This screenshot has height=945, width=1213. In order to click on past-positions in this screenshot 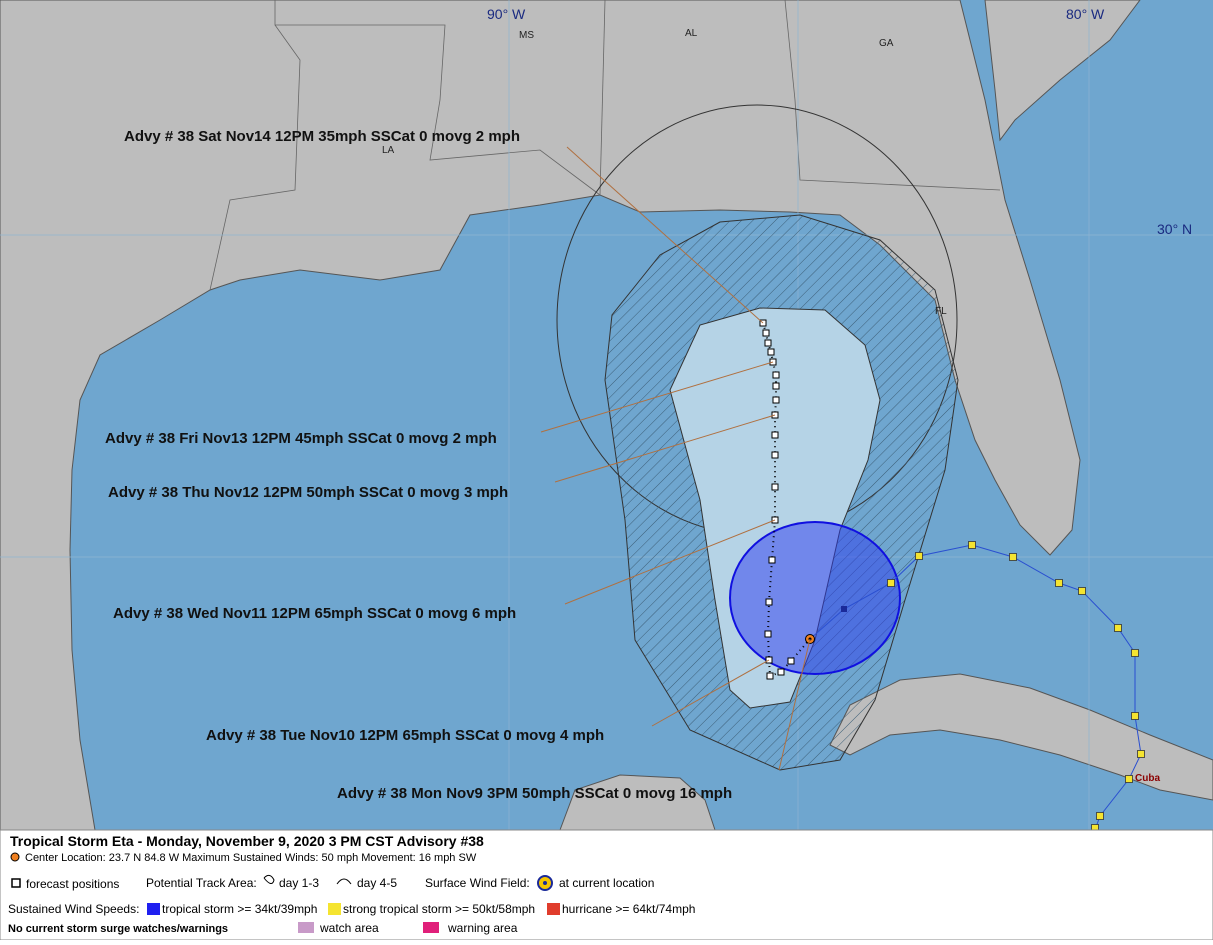, I will do `click(1016, 686)`.